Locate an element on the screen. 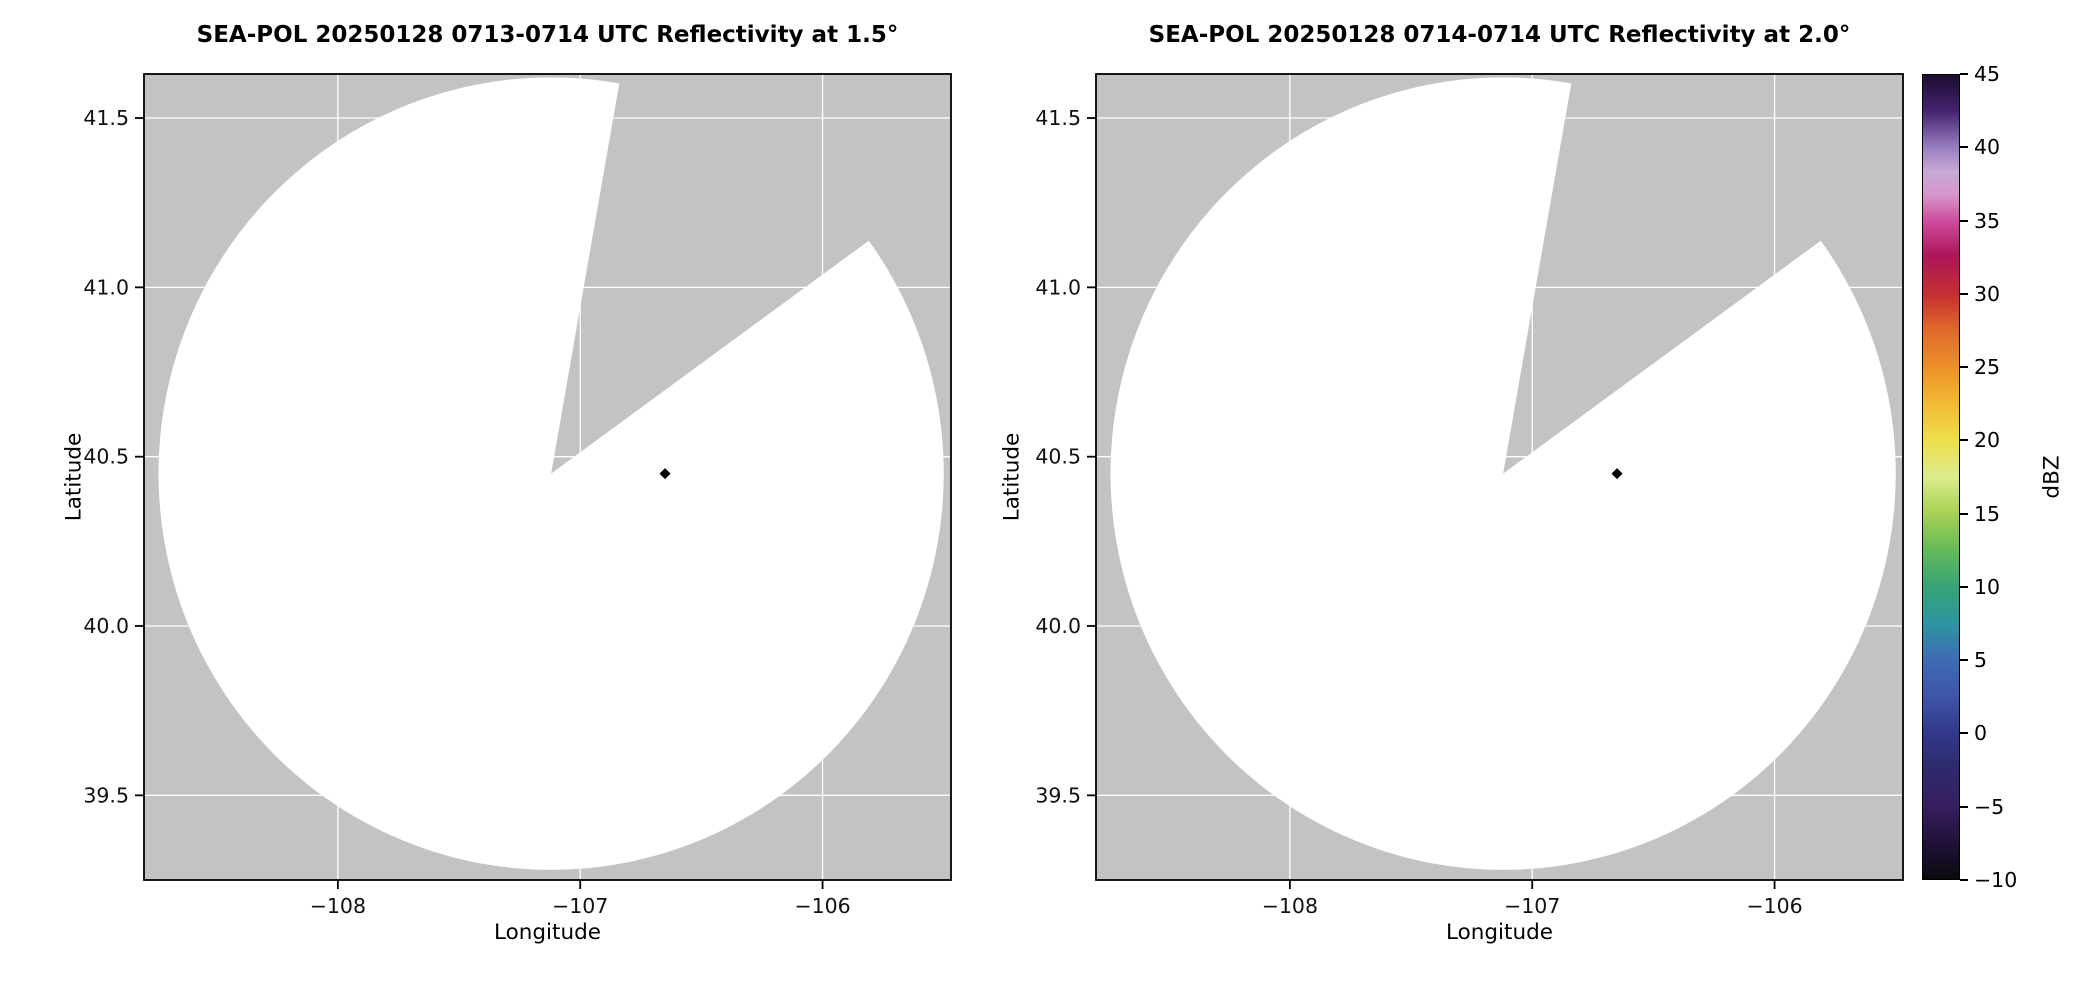  colorbar-label: dBZ is located at coordinates (2052, 477).